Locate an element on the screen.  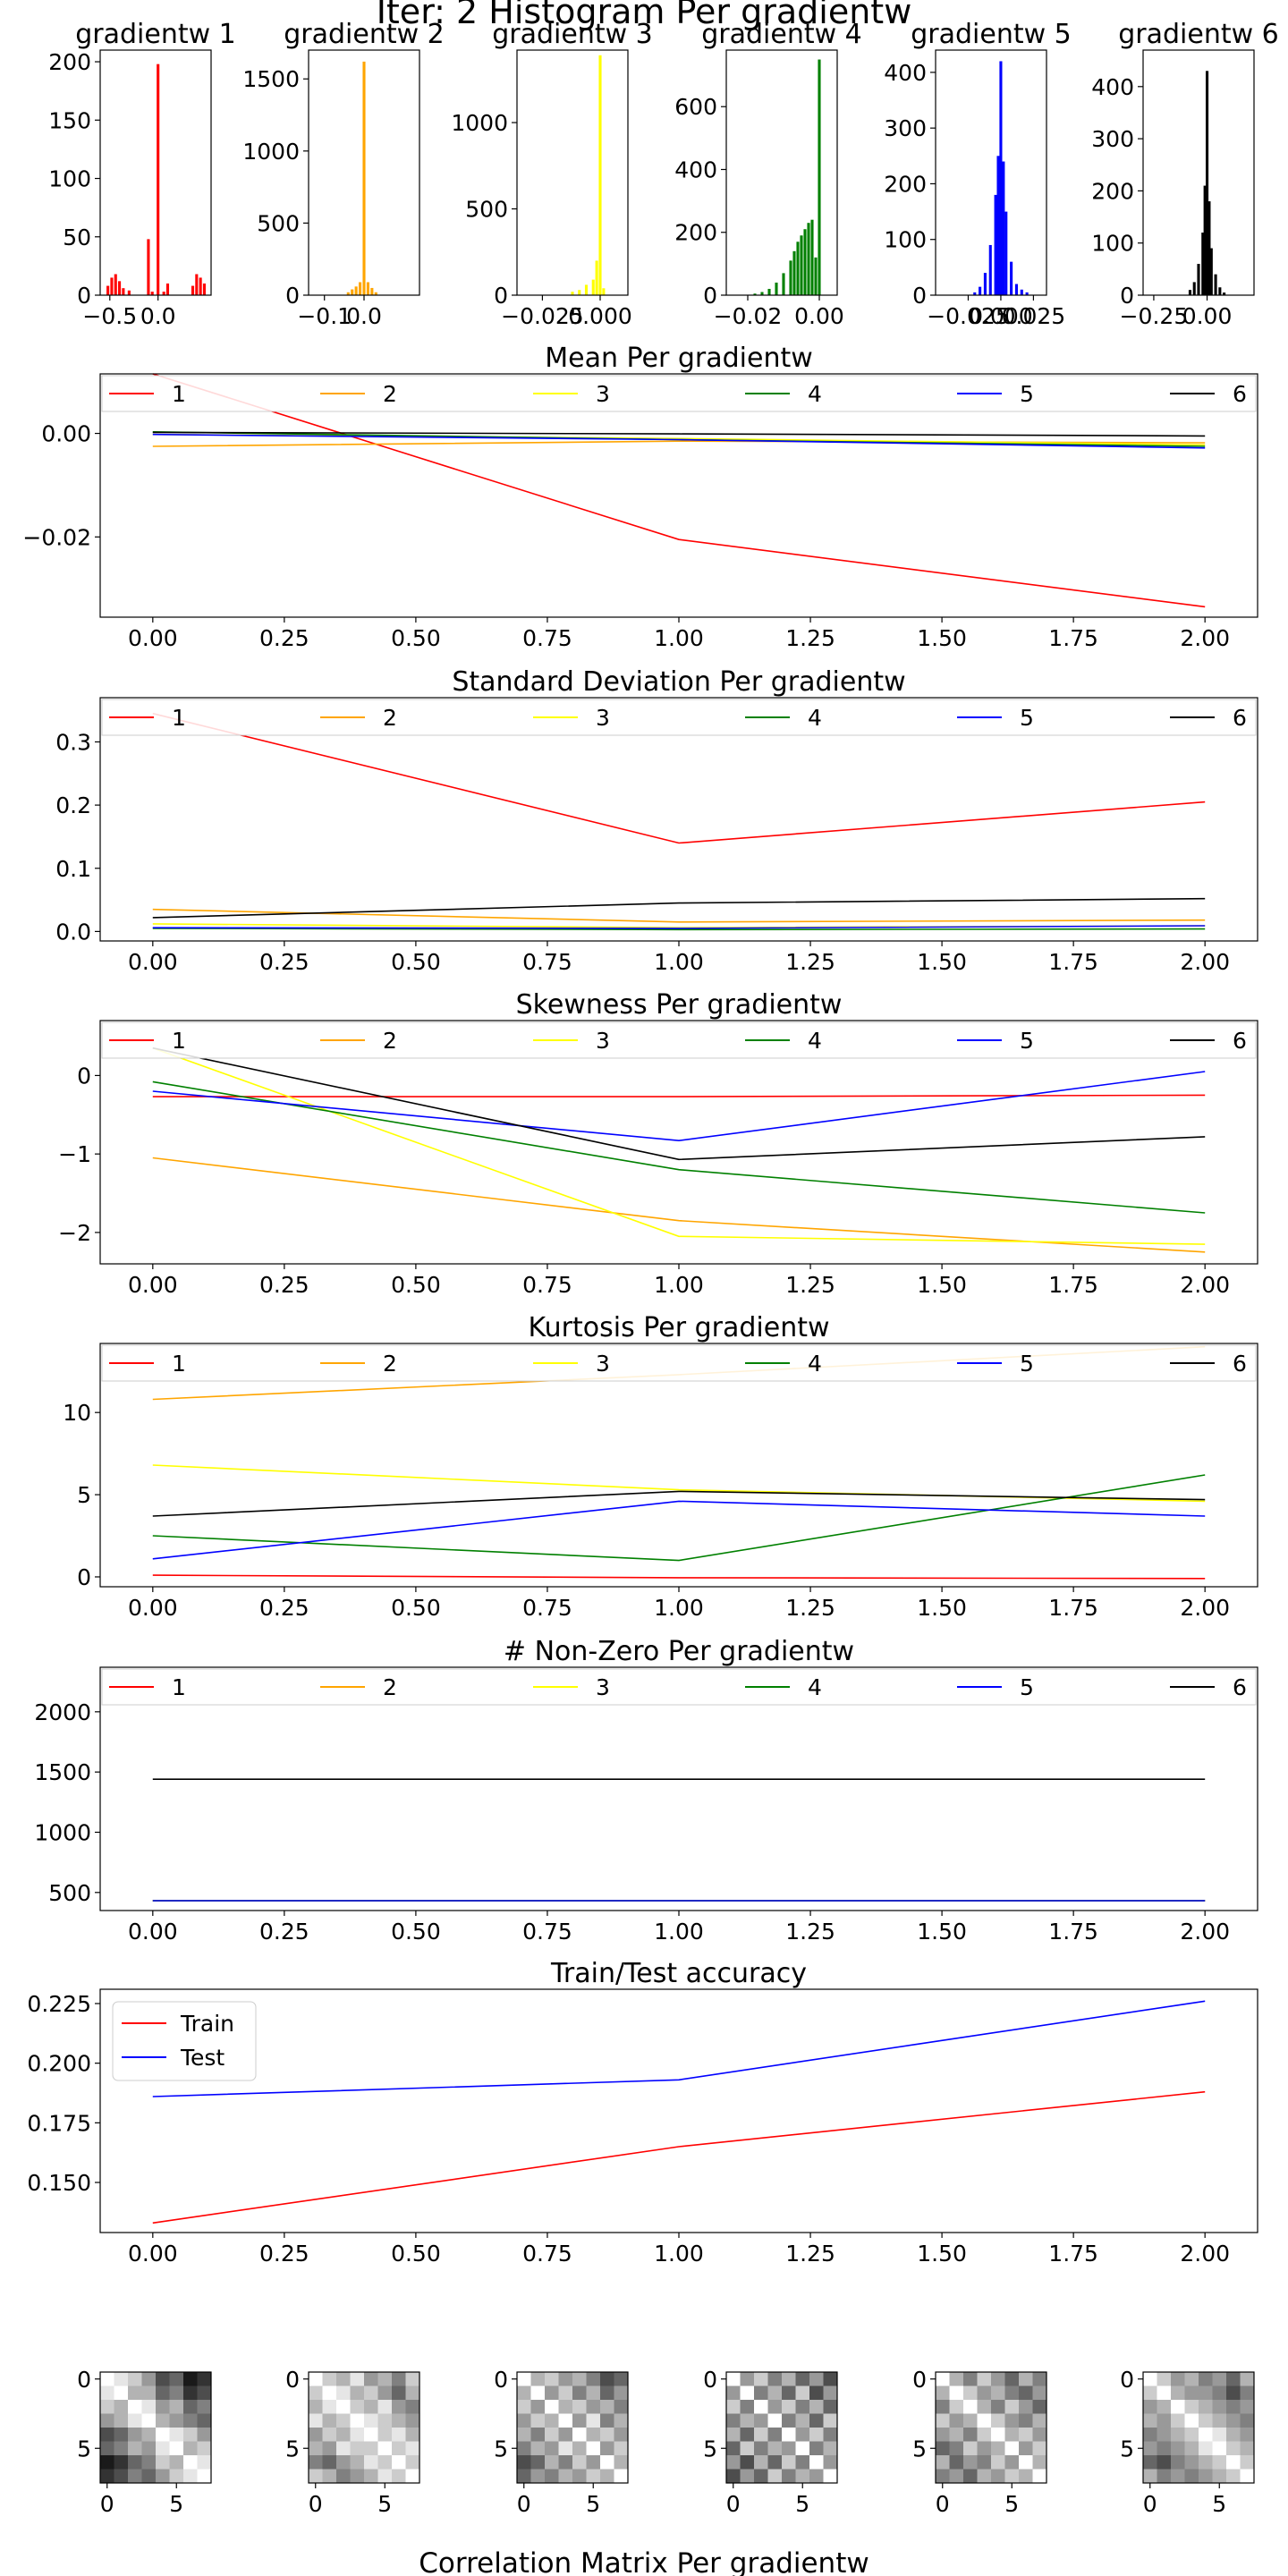
y-tick-label: 400 is located at coordinates (905, 73).